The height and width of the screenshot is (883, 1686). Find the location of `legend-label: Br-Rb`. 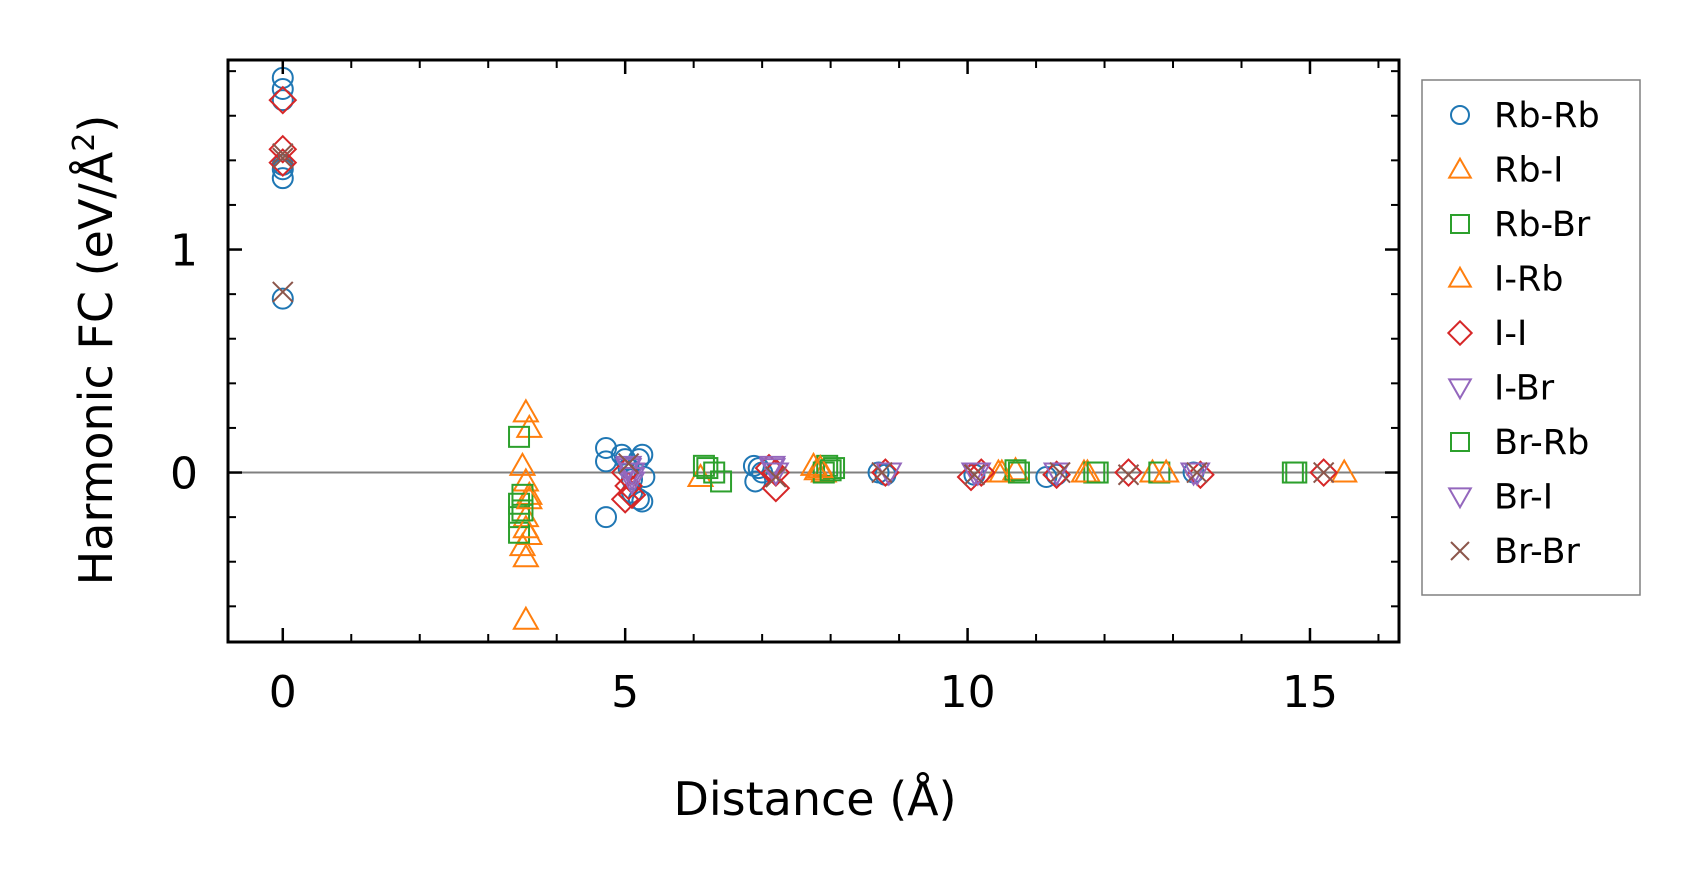

legend-label: Br-Rb is located at coordinates (1541, 443).